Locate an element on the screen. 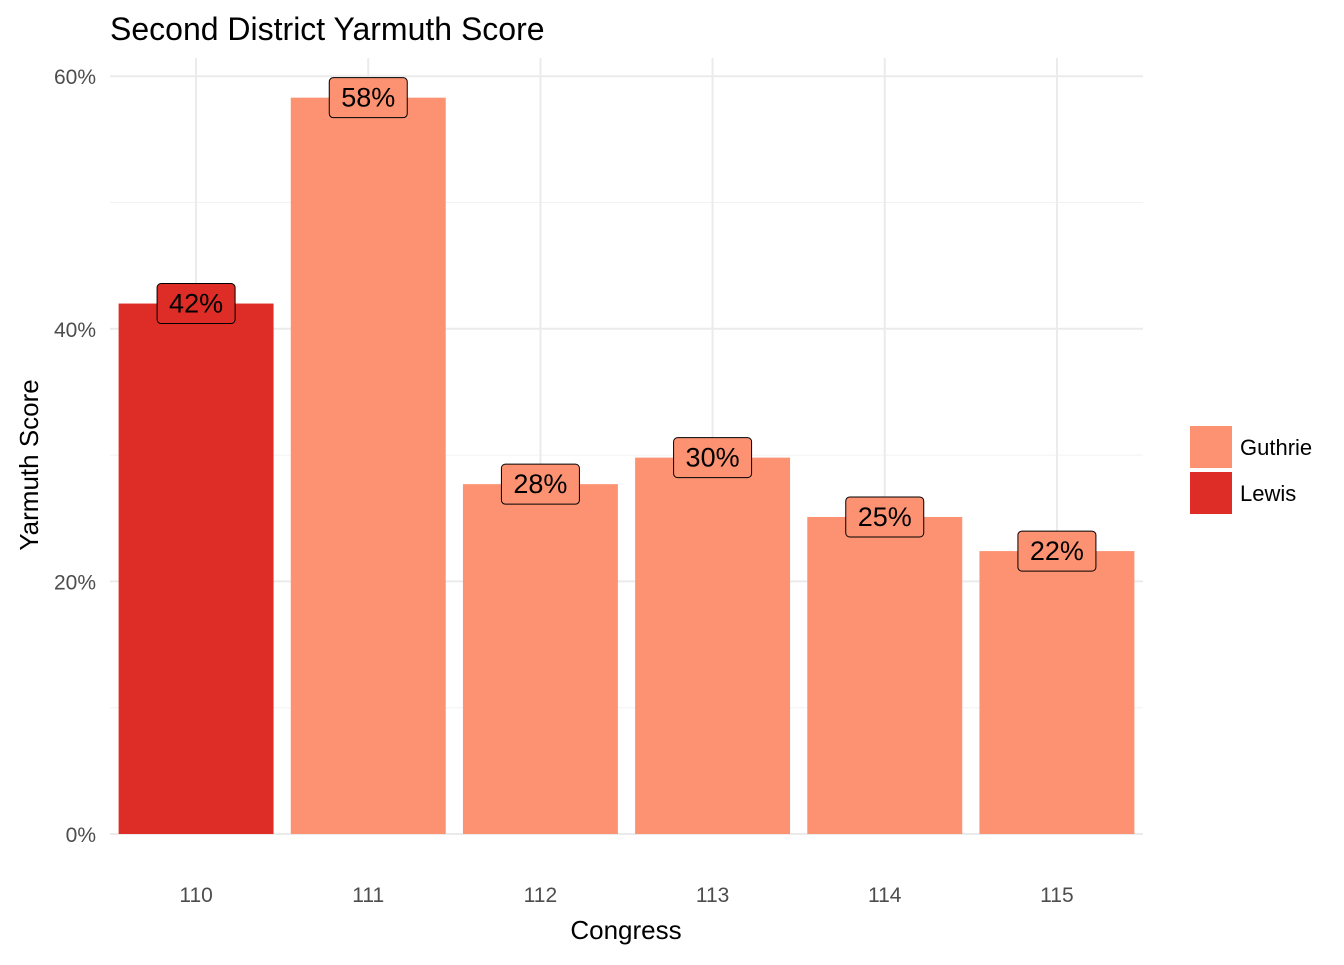  chart-title: Second District Yarmuth Score is located at coordinates (327, 29).